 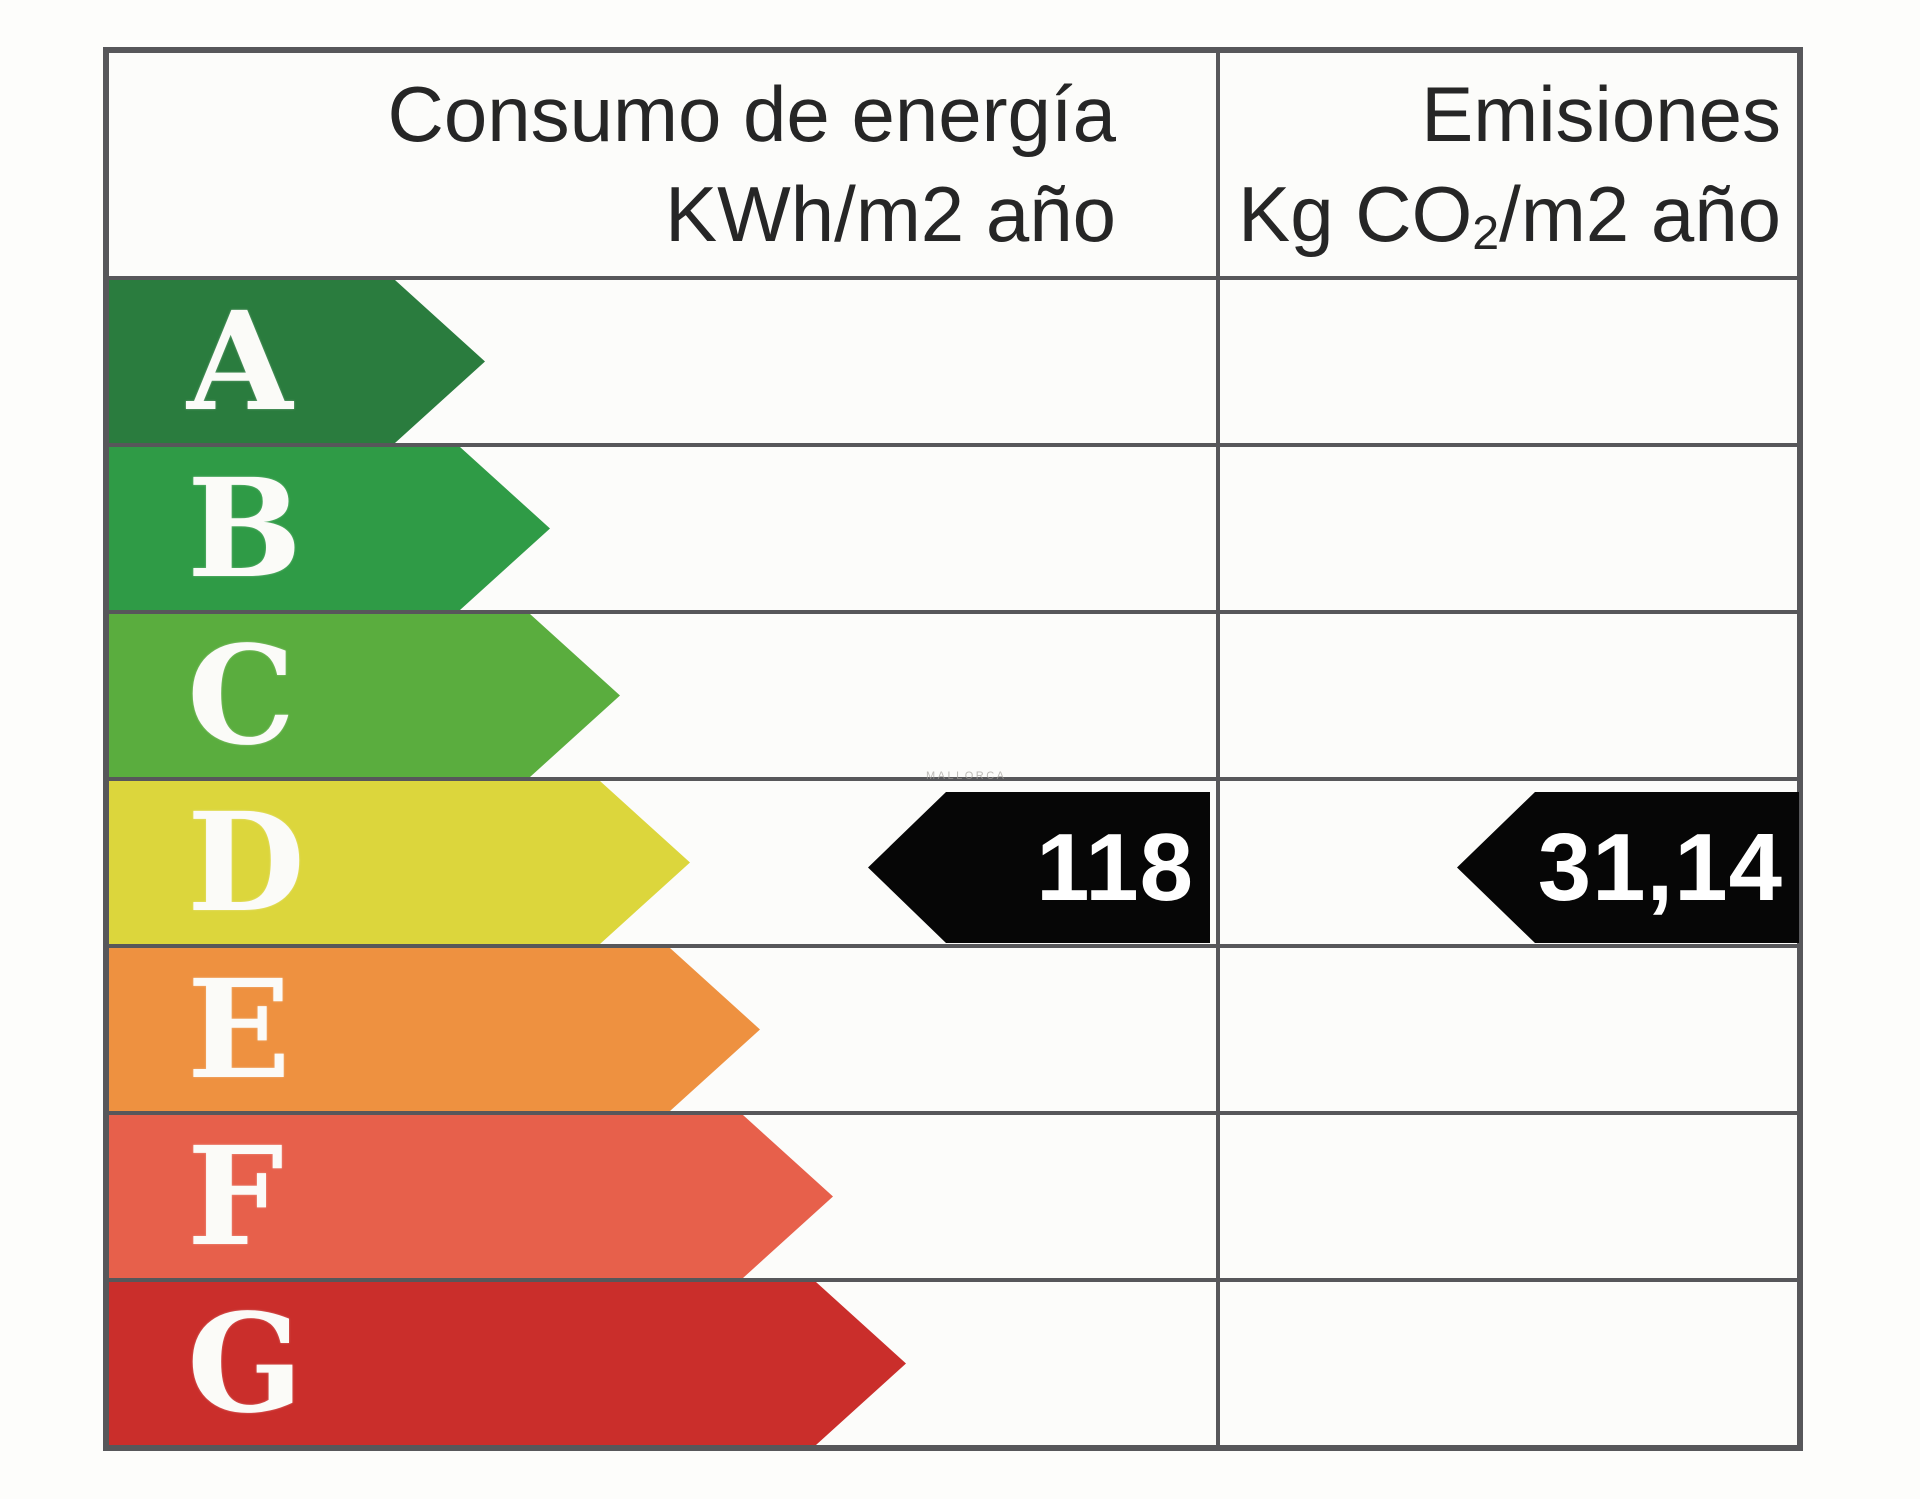 What do you see at coordinates (1355, 213) in the screenshot?
I see `emissions-unit-prefix: Kg CO` at bounding box center [1355, 213].